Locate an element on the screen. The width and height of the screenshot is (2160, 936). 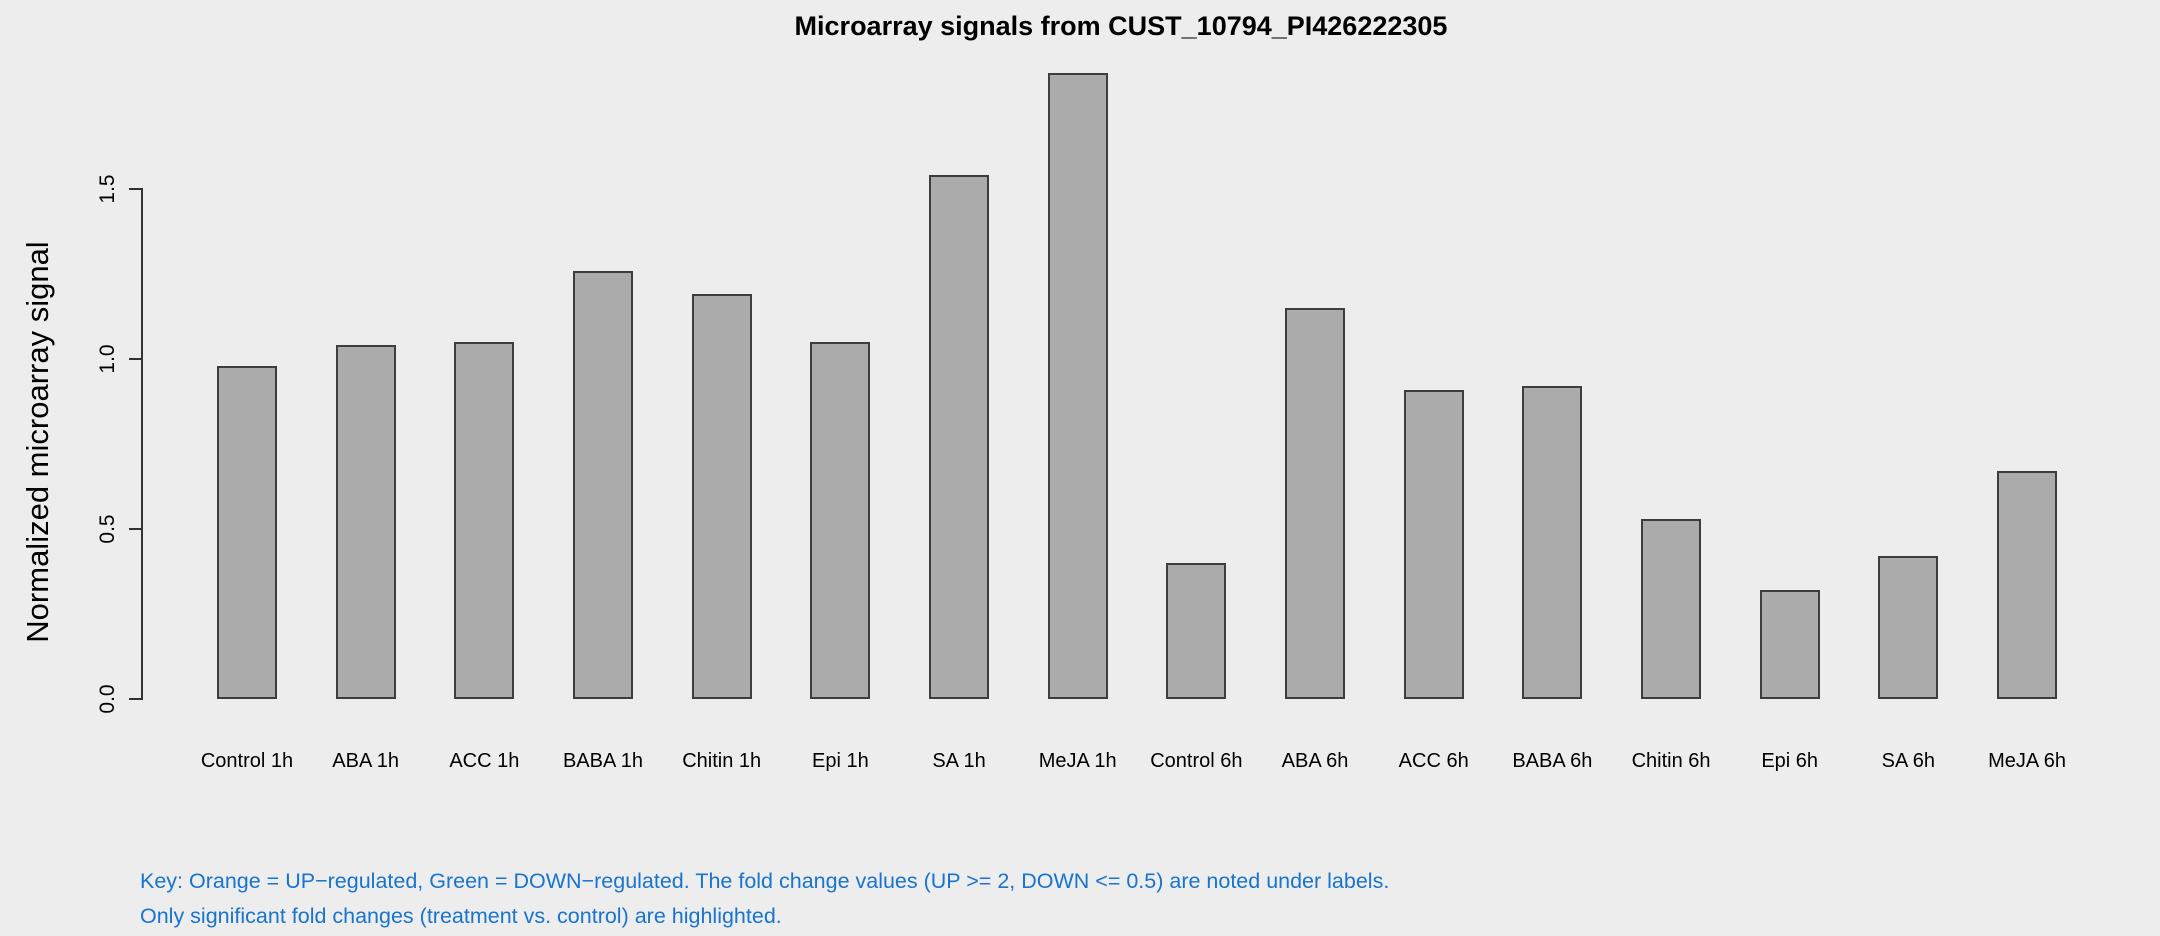
y-tick-label-0.5: 0.5 is located at coordinates (107, 529).